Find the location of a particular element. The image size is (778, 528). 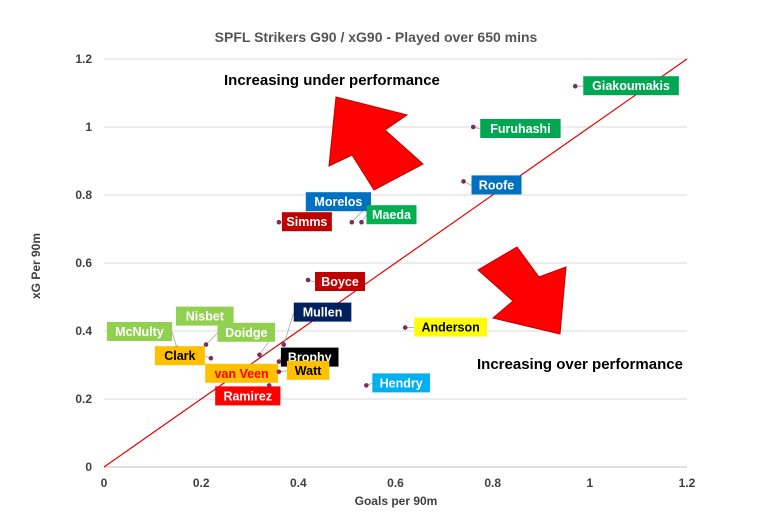

point-giakoumakis: Giakoumakis is located at coordinates (625, 86).